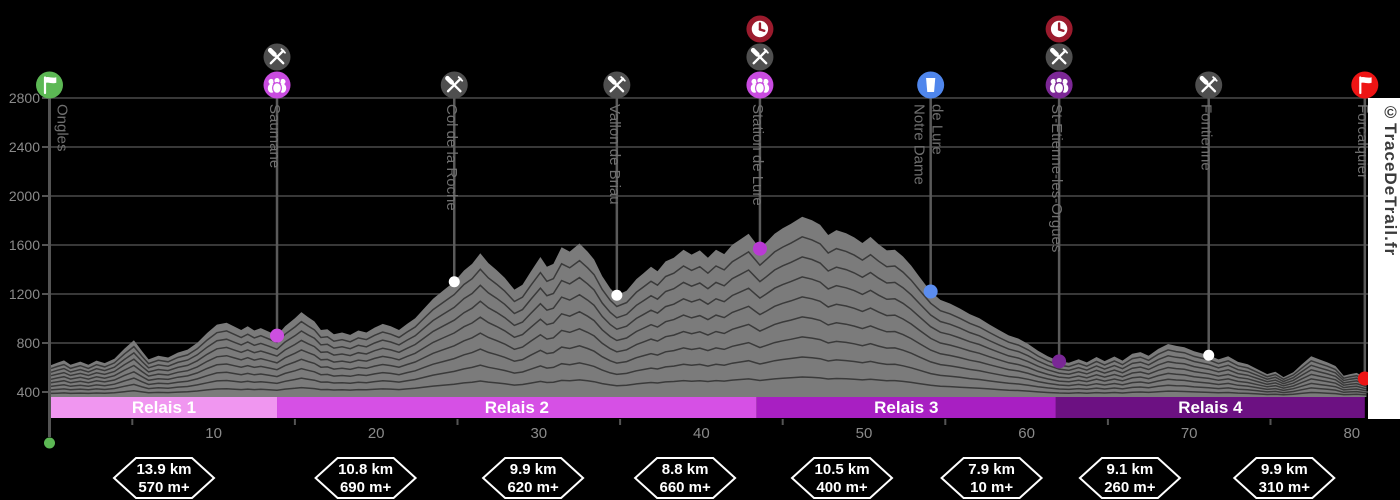 This screenshot has width=1400, height=500. Describe the element at coordinates (24, 245) in the screenshot. I see `y-axis-label: 1600` at that location.